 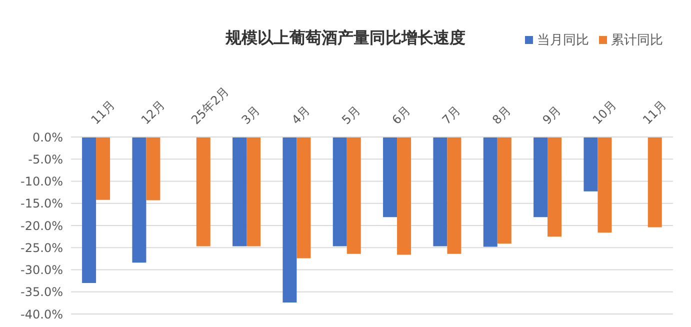 I want to click on legend-label: 累计同比, so click(x=637, y=40).